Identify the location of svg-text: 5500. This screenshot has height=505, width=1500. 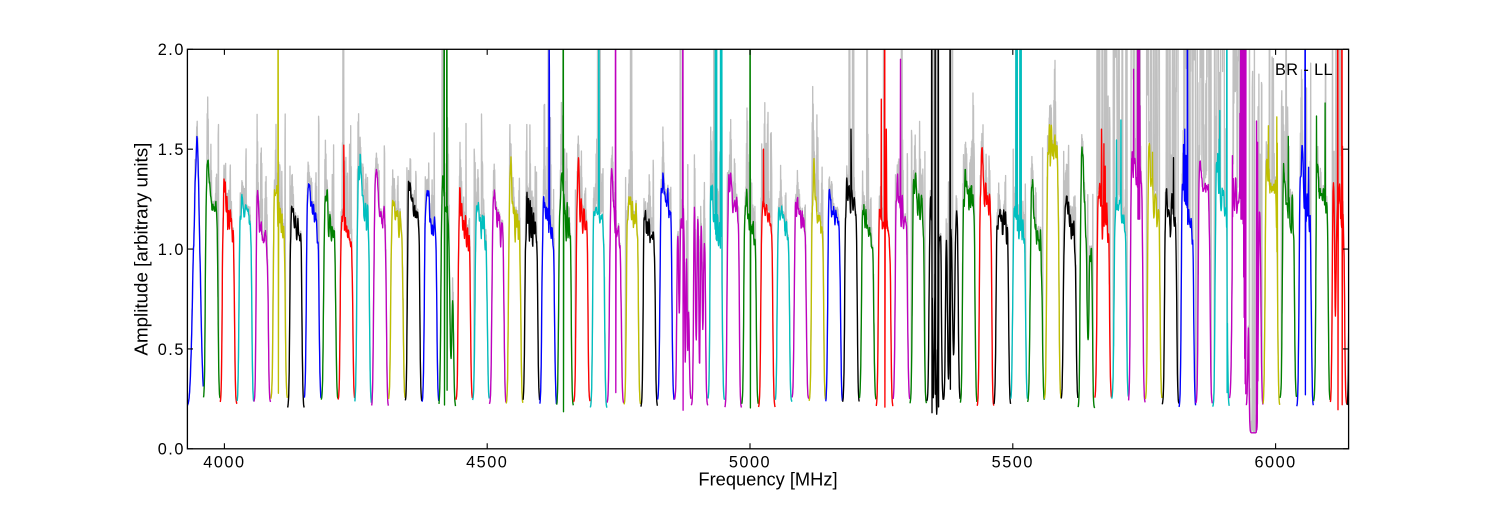
(1013, 463).